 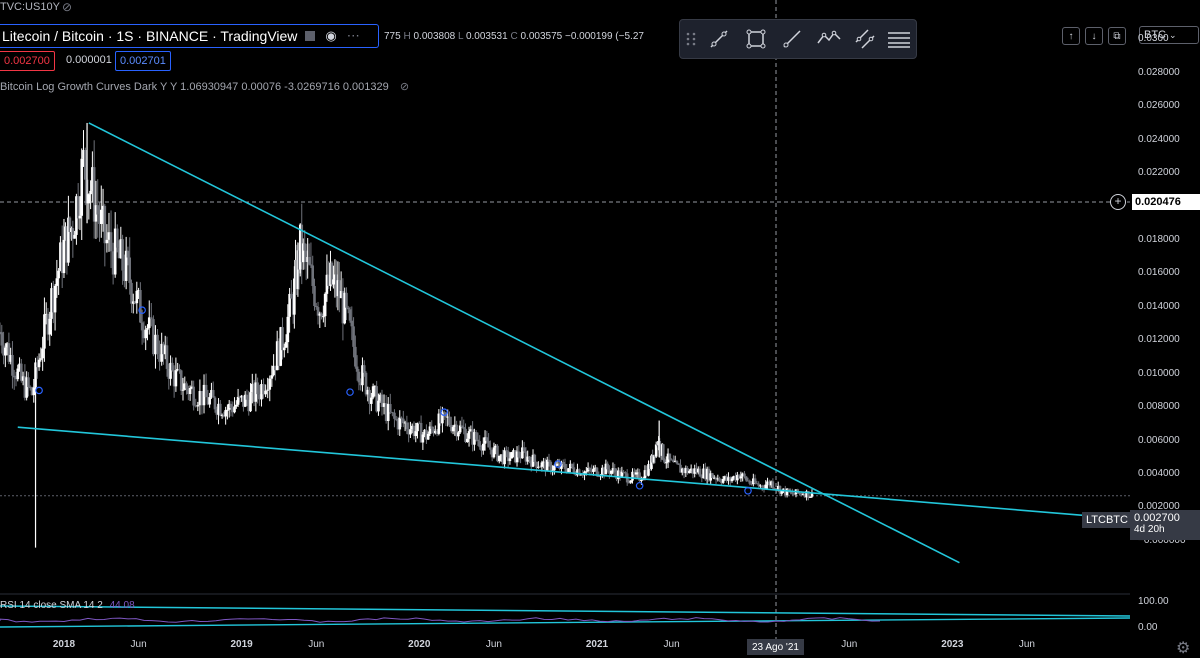 What do you see at coordinates (1169, 35) in the screenshot?
I see `currency-selector: BTC ⌄` at bounding box center [1169, 35].